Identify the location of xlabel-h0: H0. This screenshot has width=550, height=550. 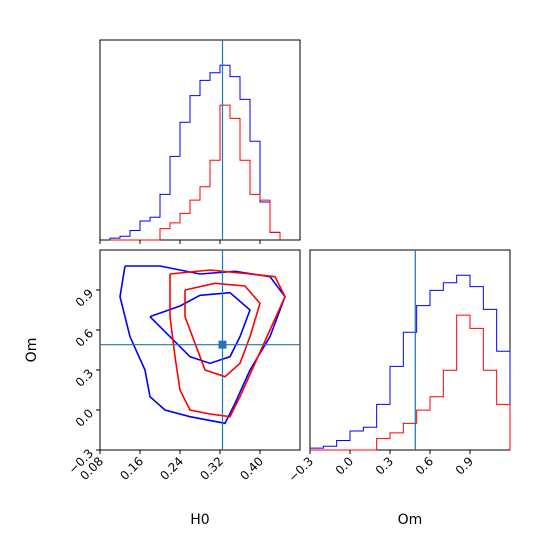
(199, 520).